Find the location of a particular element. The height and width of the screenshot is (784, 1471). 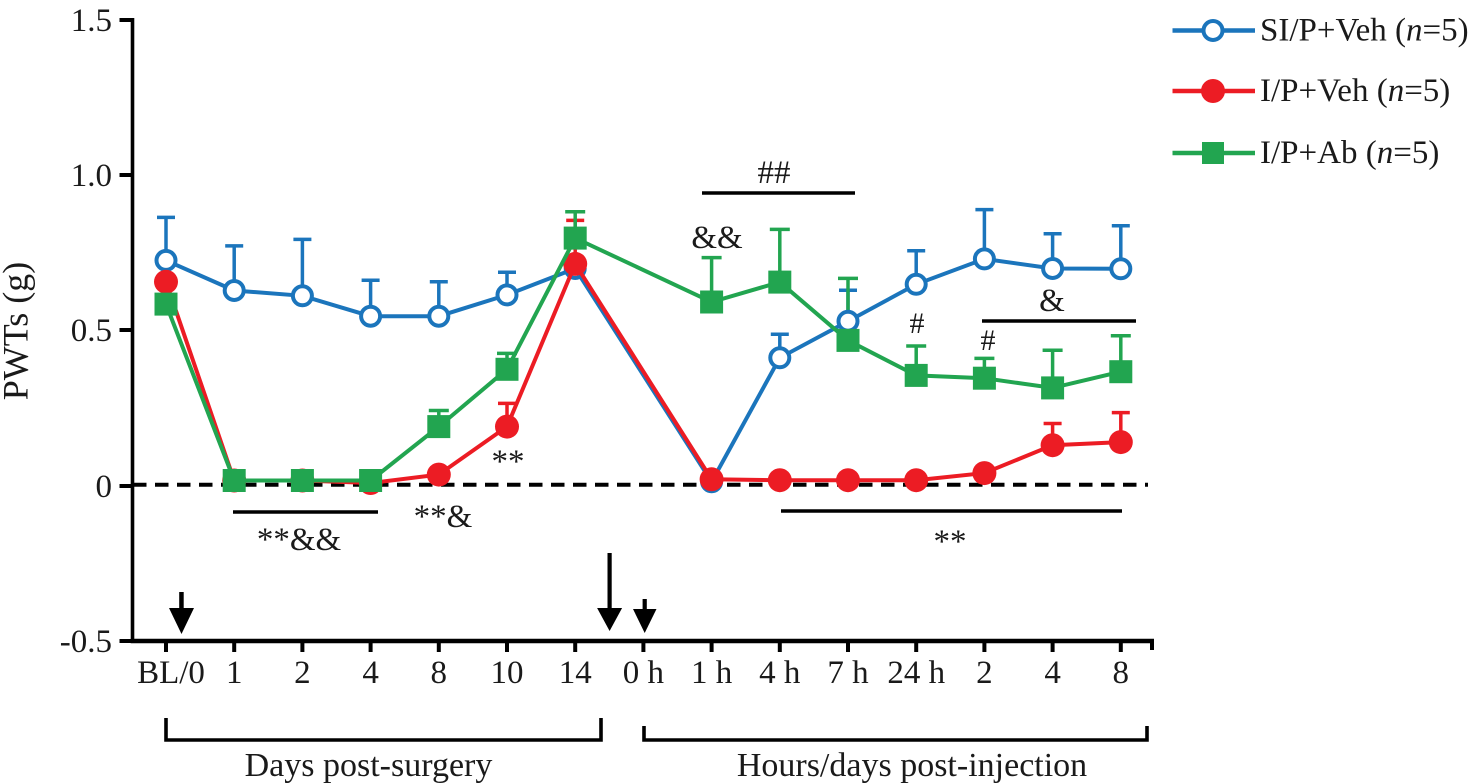

svg-text: 1.5 is located at coordinates (91, 21).